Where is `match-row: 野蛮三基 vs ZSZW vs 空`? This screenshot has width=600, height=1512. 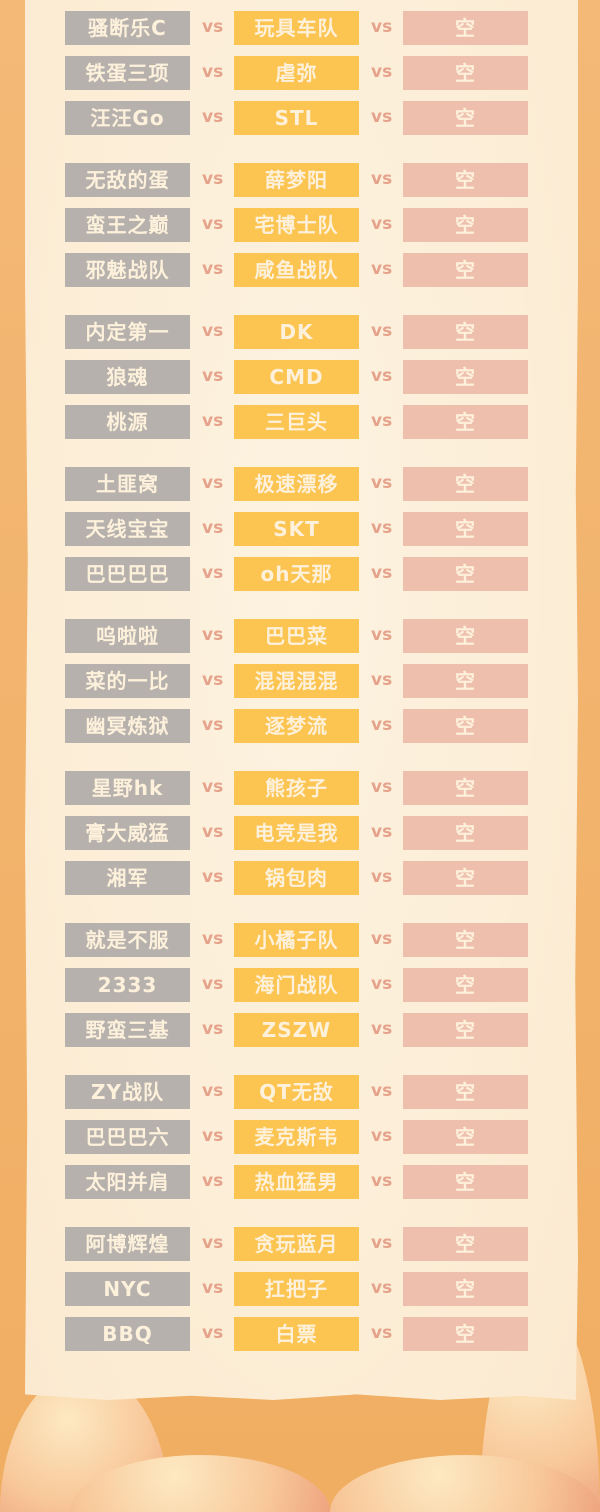 match-row: 野蛮三基 vs ZSZW vs 空 is located at coordinates (300, 1030).